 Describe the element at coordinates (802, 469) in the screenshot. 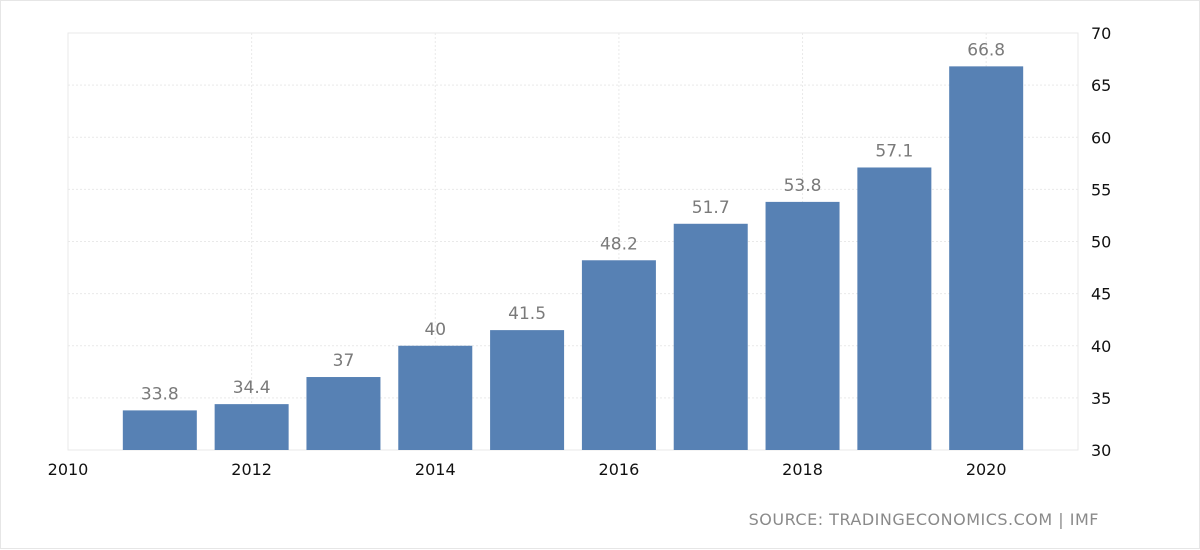

I see `x-tick-label: 2018` at that location.